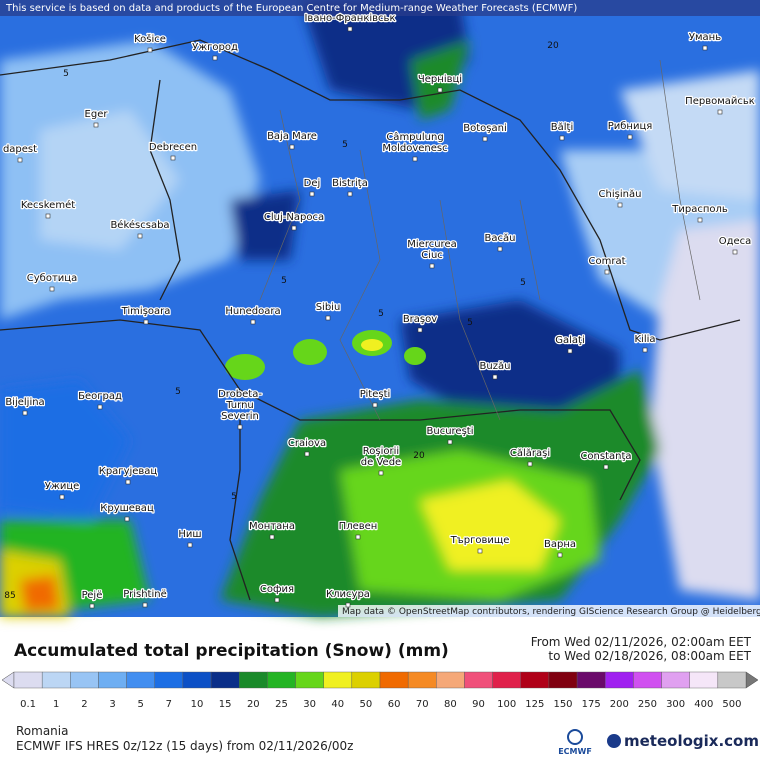  What do you see at coordinates (606, 261) in the screenshot?
I see `city-label: Comrat` at bounding box center [606, 261].